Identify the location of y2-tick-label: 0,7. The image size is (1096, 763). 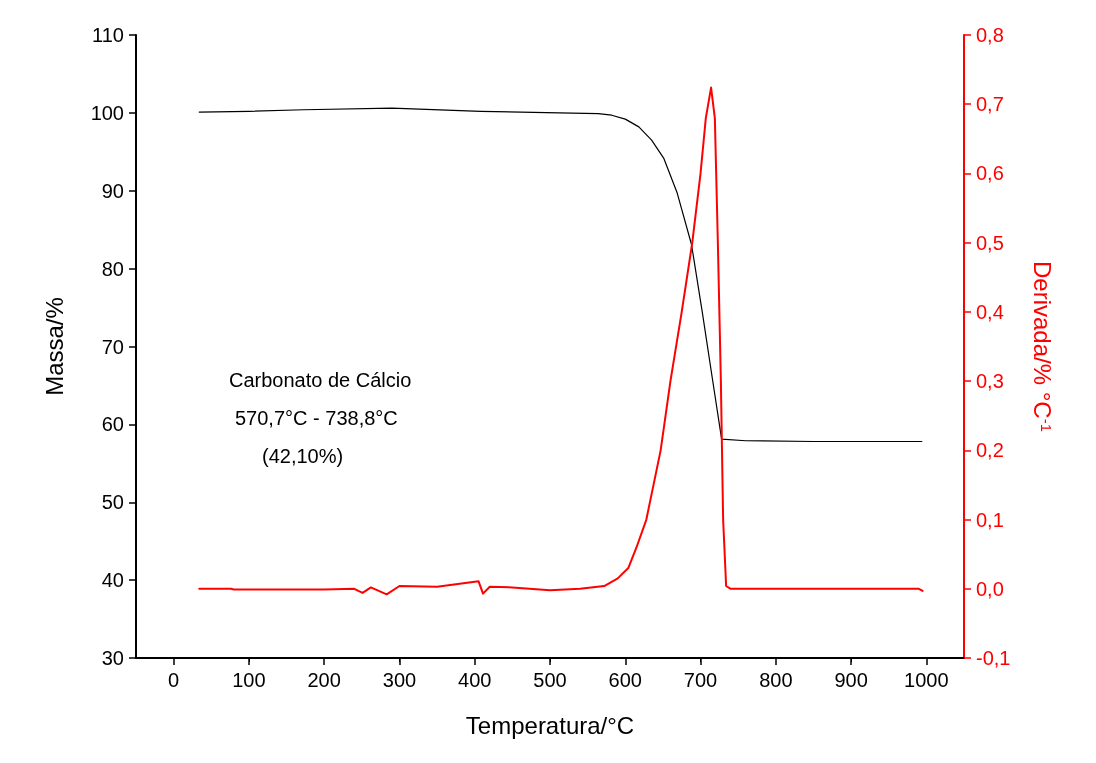
(990, 104).